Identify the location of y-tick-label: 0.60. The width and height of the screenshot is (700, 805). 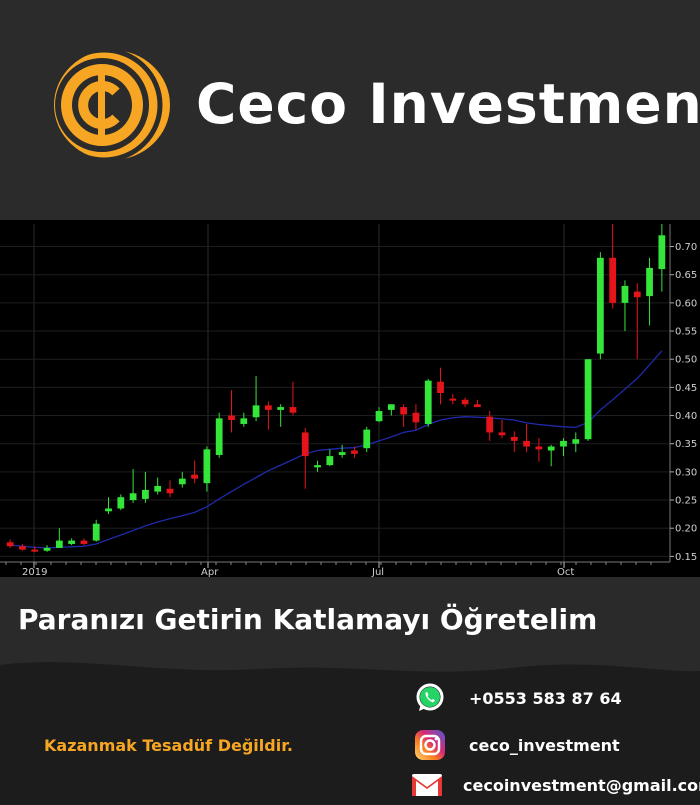
(686, 303).